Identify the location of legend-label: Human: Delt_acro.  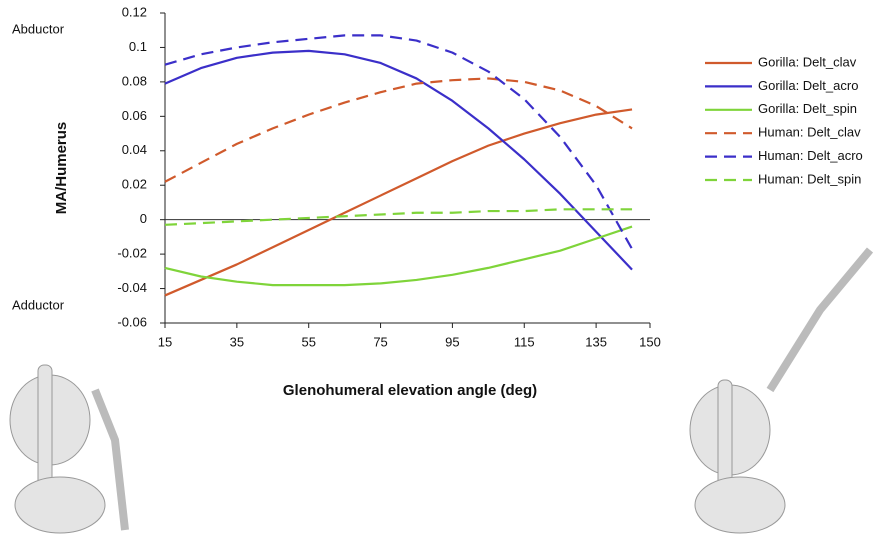
(810, 155).